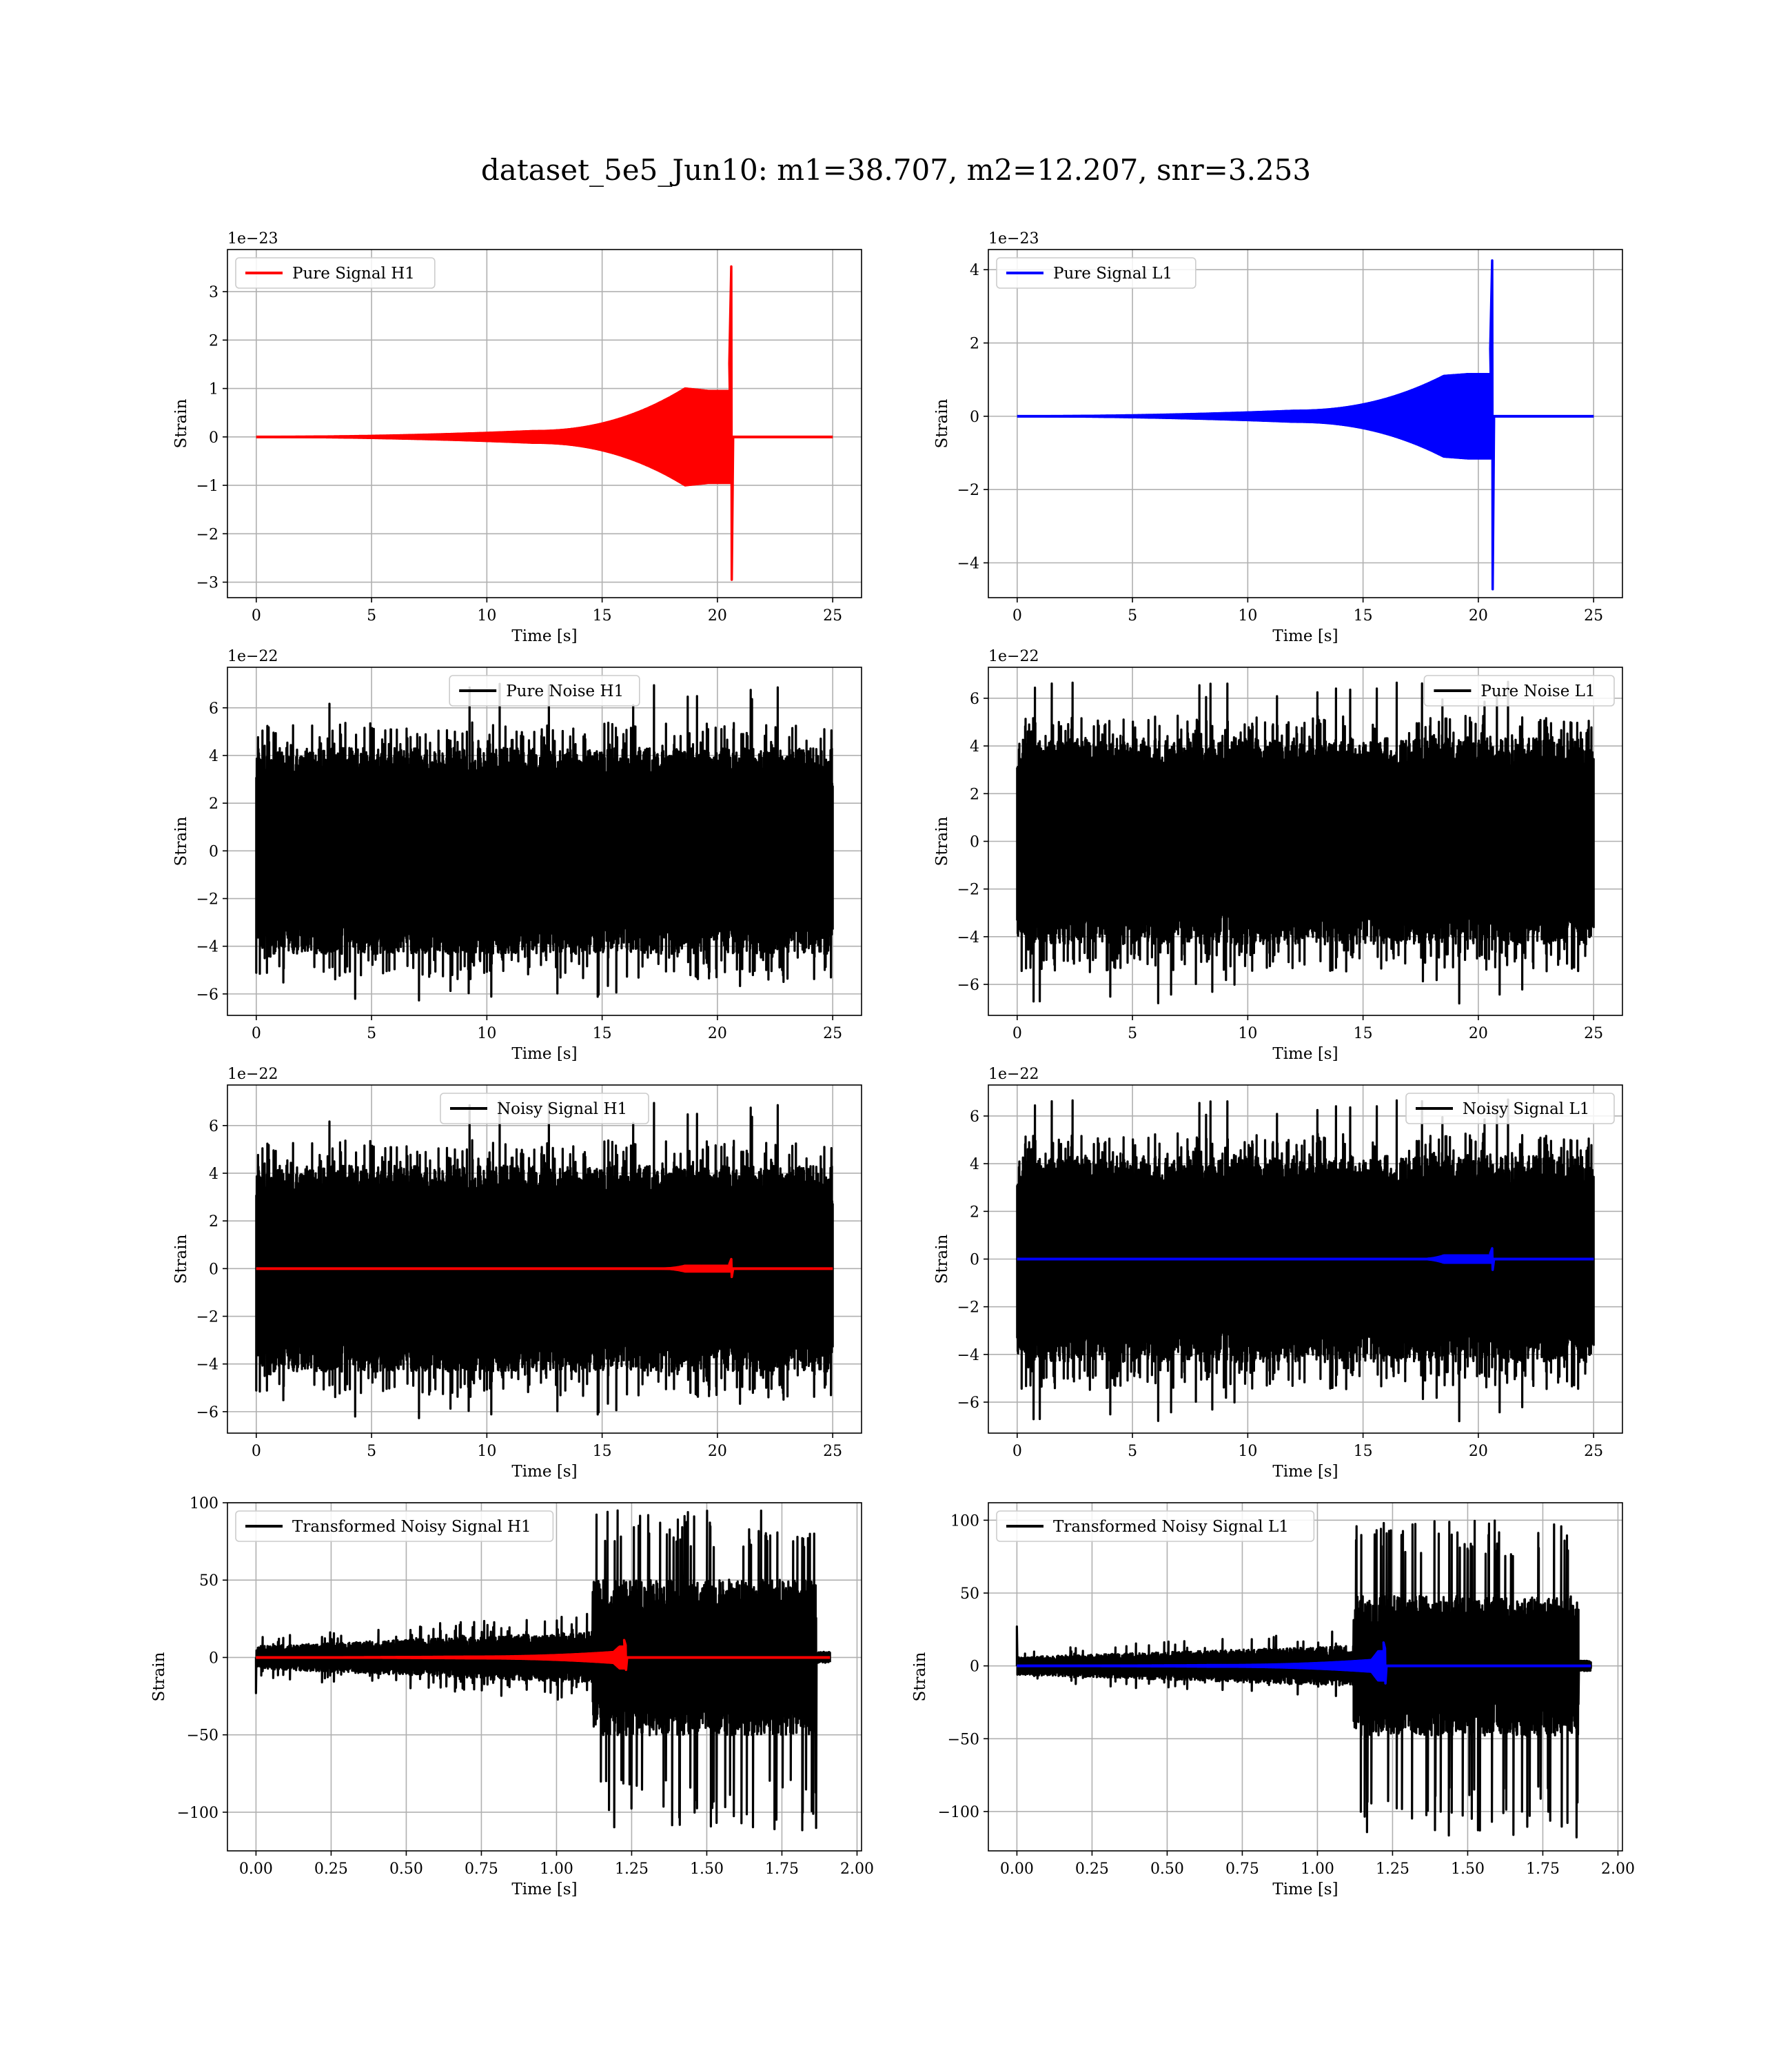 This screenshot has width=1792, height=2068. Describe the element at coordinates (969, 1594) in the screenshot. I see `y-tick-label: 50` at that location.